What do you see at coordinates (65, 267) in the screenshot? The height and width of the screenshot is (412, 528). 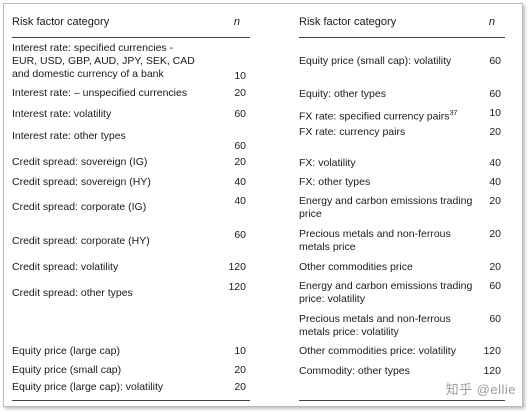 I see `row-label: Credit spread: volatility` at bounding box center [65, 267].